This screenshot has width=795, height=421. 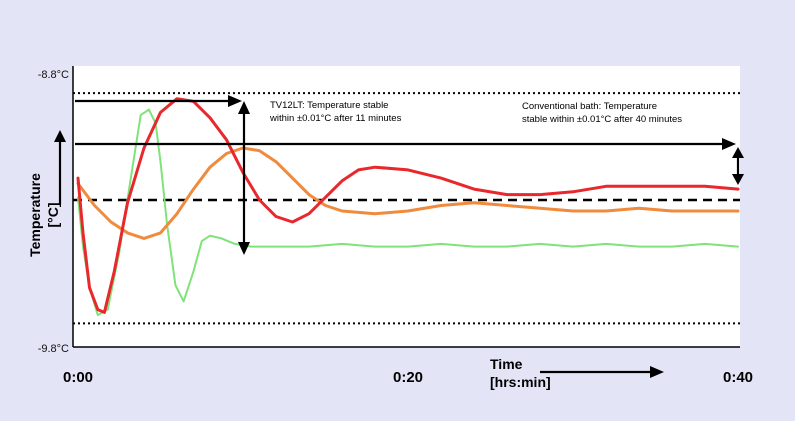 What do you see at coordinates (53, 349) in the screenshot?
I see `y-tick-label-bottom: -9.8°C` at bounding box center [53, 349].